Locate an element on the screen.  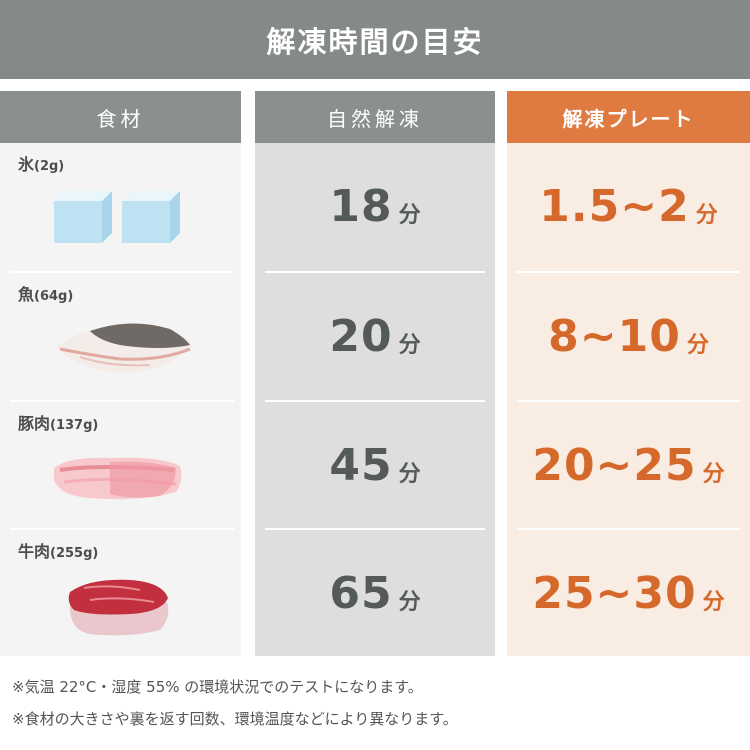
food-label: 豚肉(137g) is located at coordinates (58, 422).